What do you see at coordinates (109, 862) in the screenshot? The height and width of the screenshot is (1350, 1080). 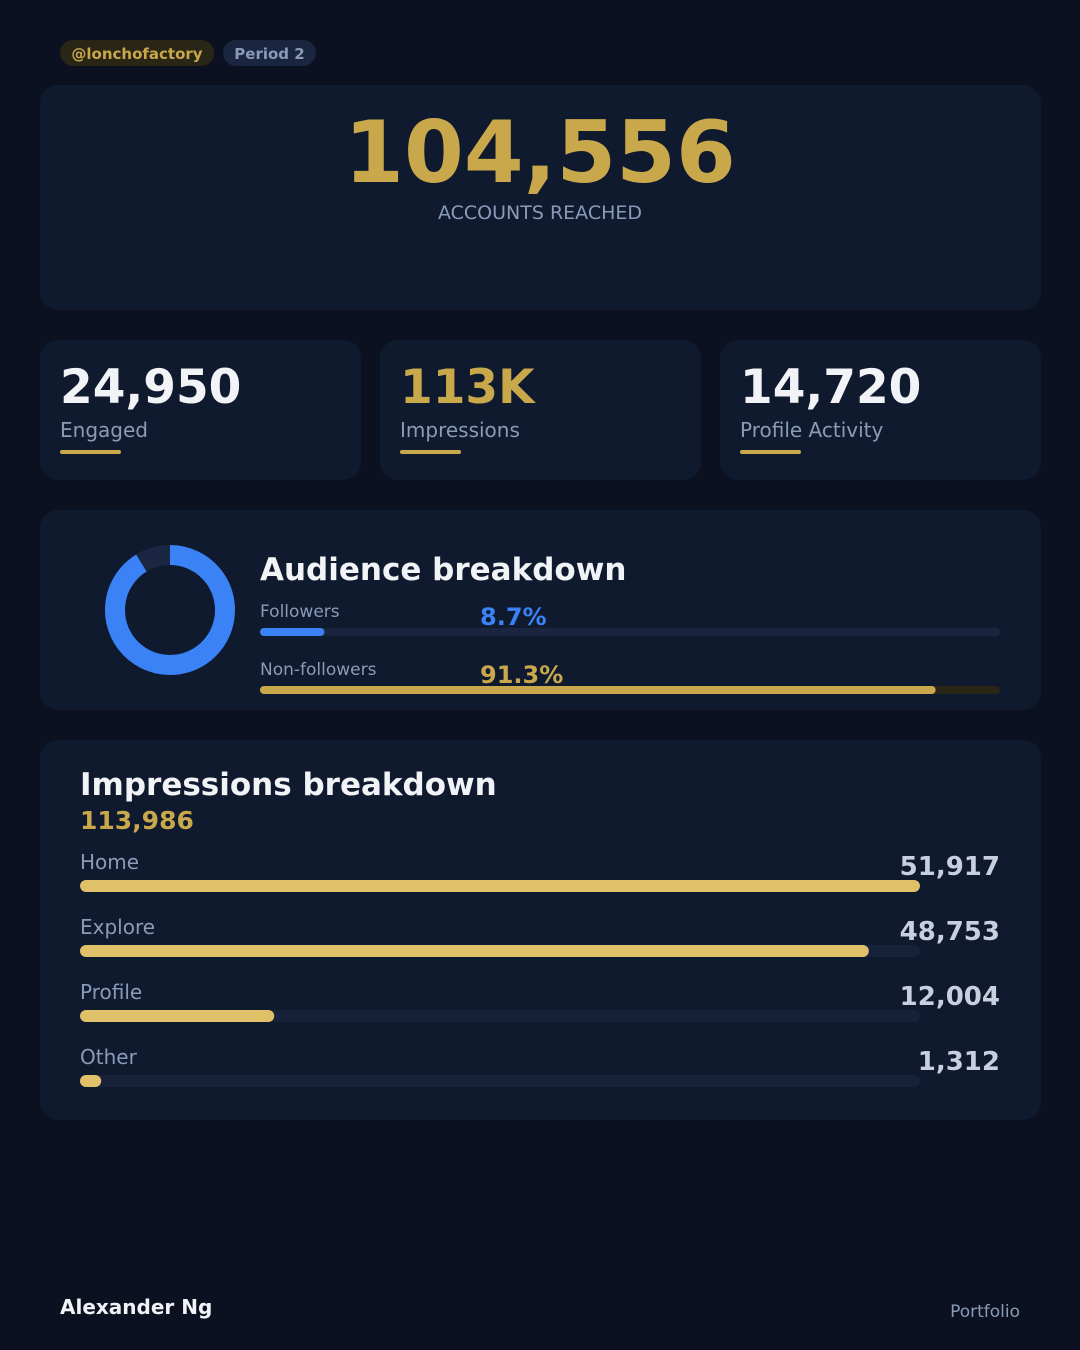 I see `category-label: Home` at bounding box center [109, 862].